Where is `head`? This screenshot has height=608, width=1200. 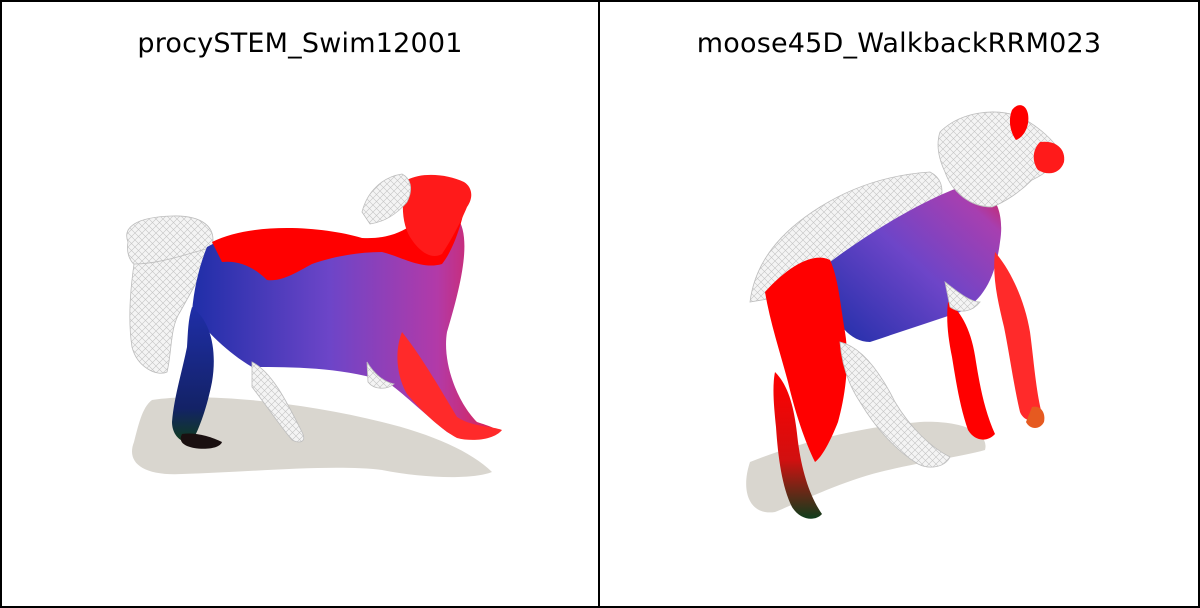
head is located at coordinates (437, 215).